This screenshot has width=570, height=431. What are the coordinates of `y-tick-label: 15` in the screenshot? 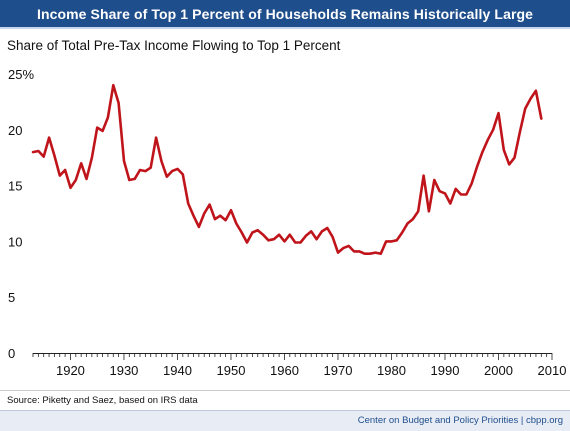 It's located at (15, 186).